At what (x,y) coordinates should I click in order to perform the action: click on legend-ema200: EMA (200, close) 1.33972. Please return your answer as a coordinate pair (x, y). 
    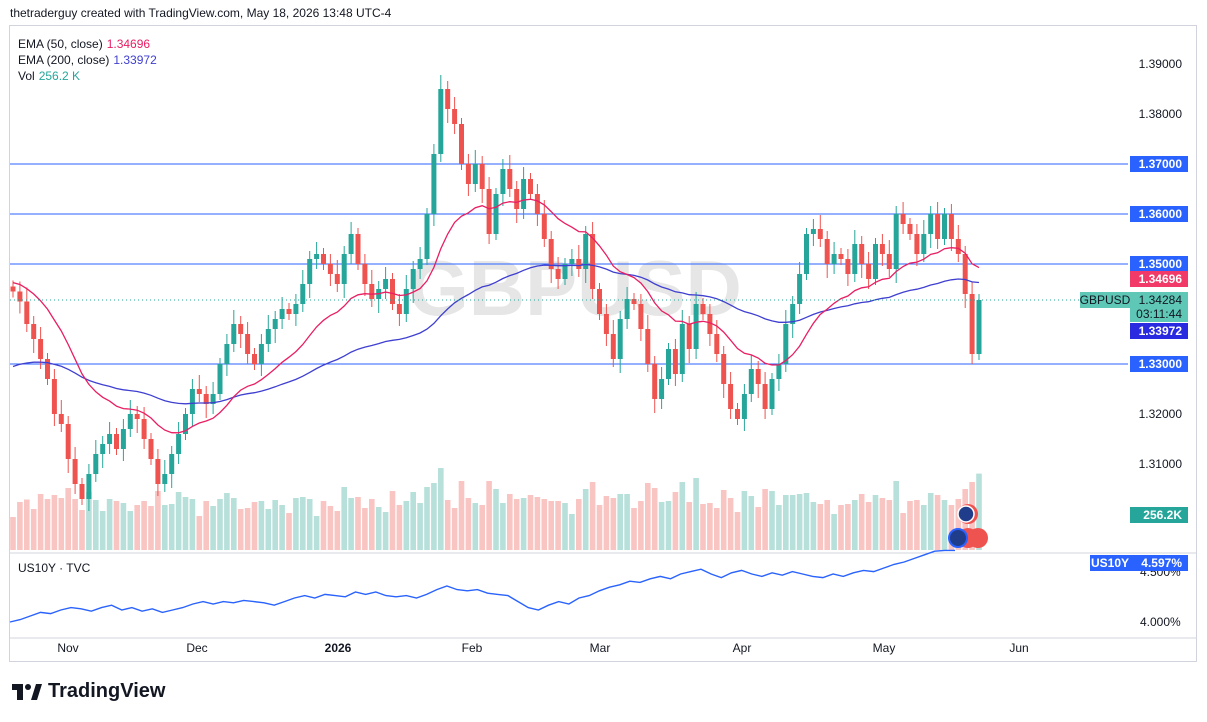
    Looking at the image, I should click on (87, 60).